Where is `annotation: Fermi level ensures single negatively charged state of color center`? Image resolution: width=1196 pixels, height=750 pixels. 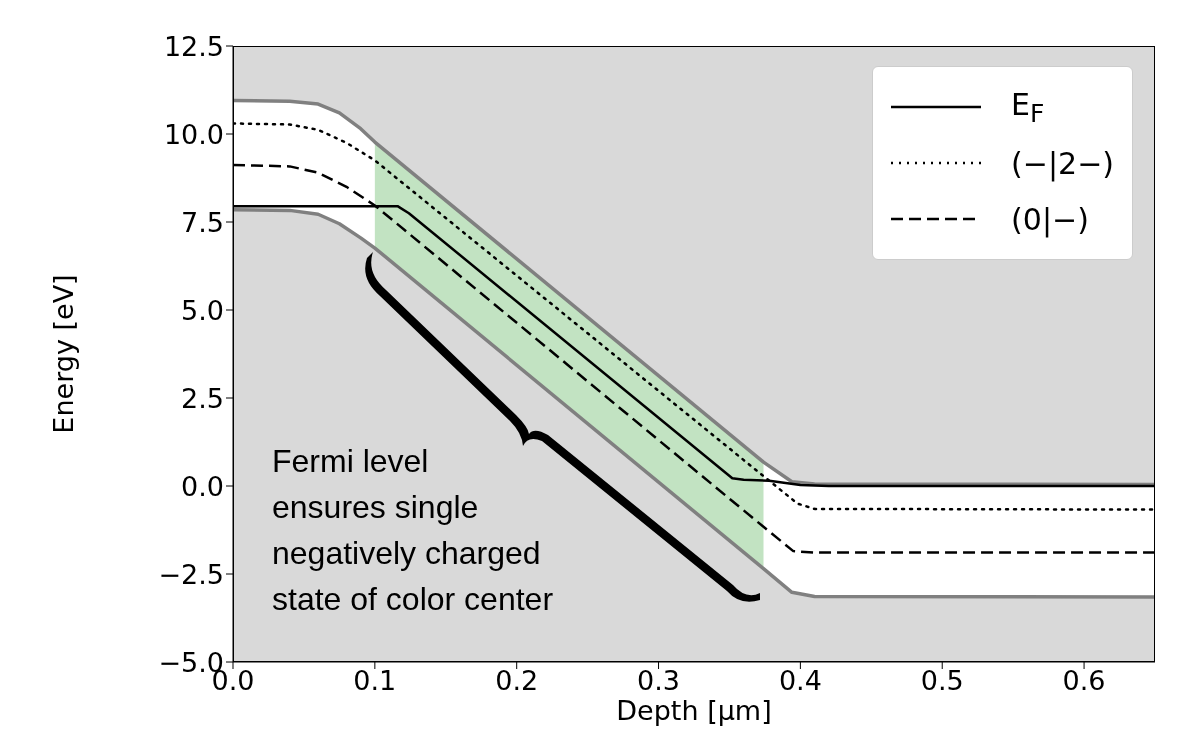
annotation: Fermi level ensures single negatively charged state of color center is located at coordinates (413, 530).